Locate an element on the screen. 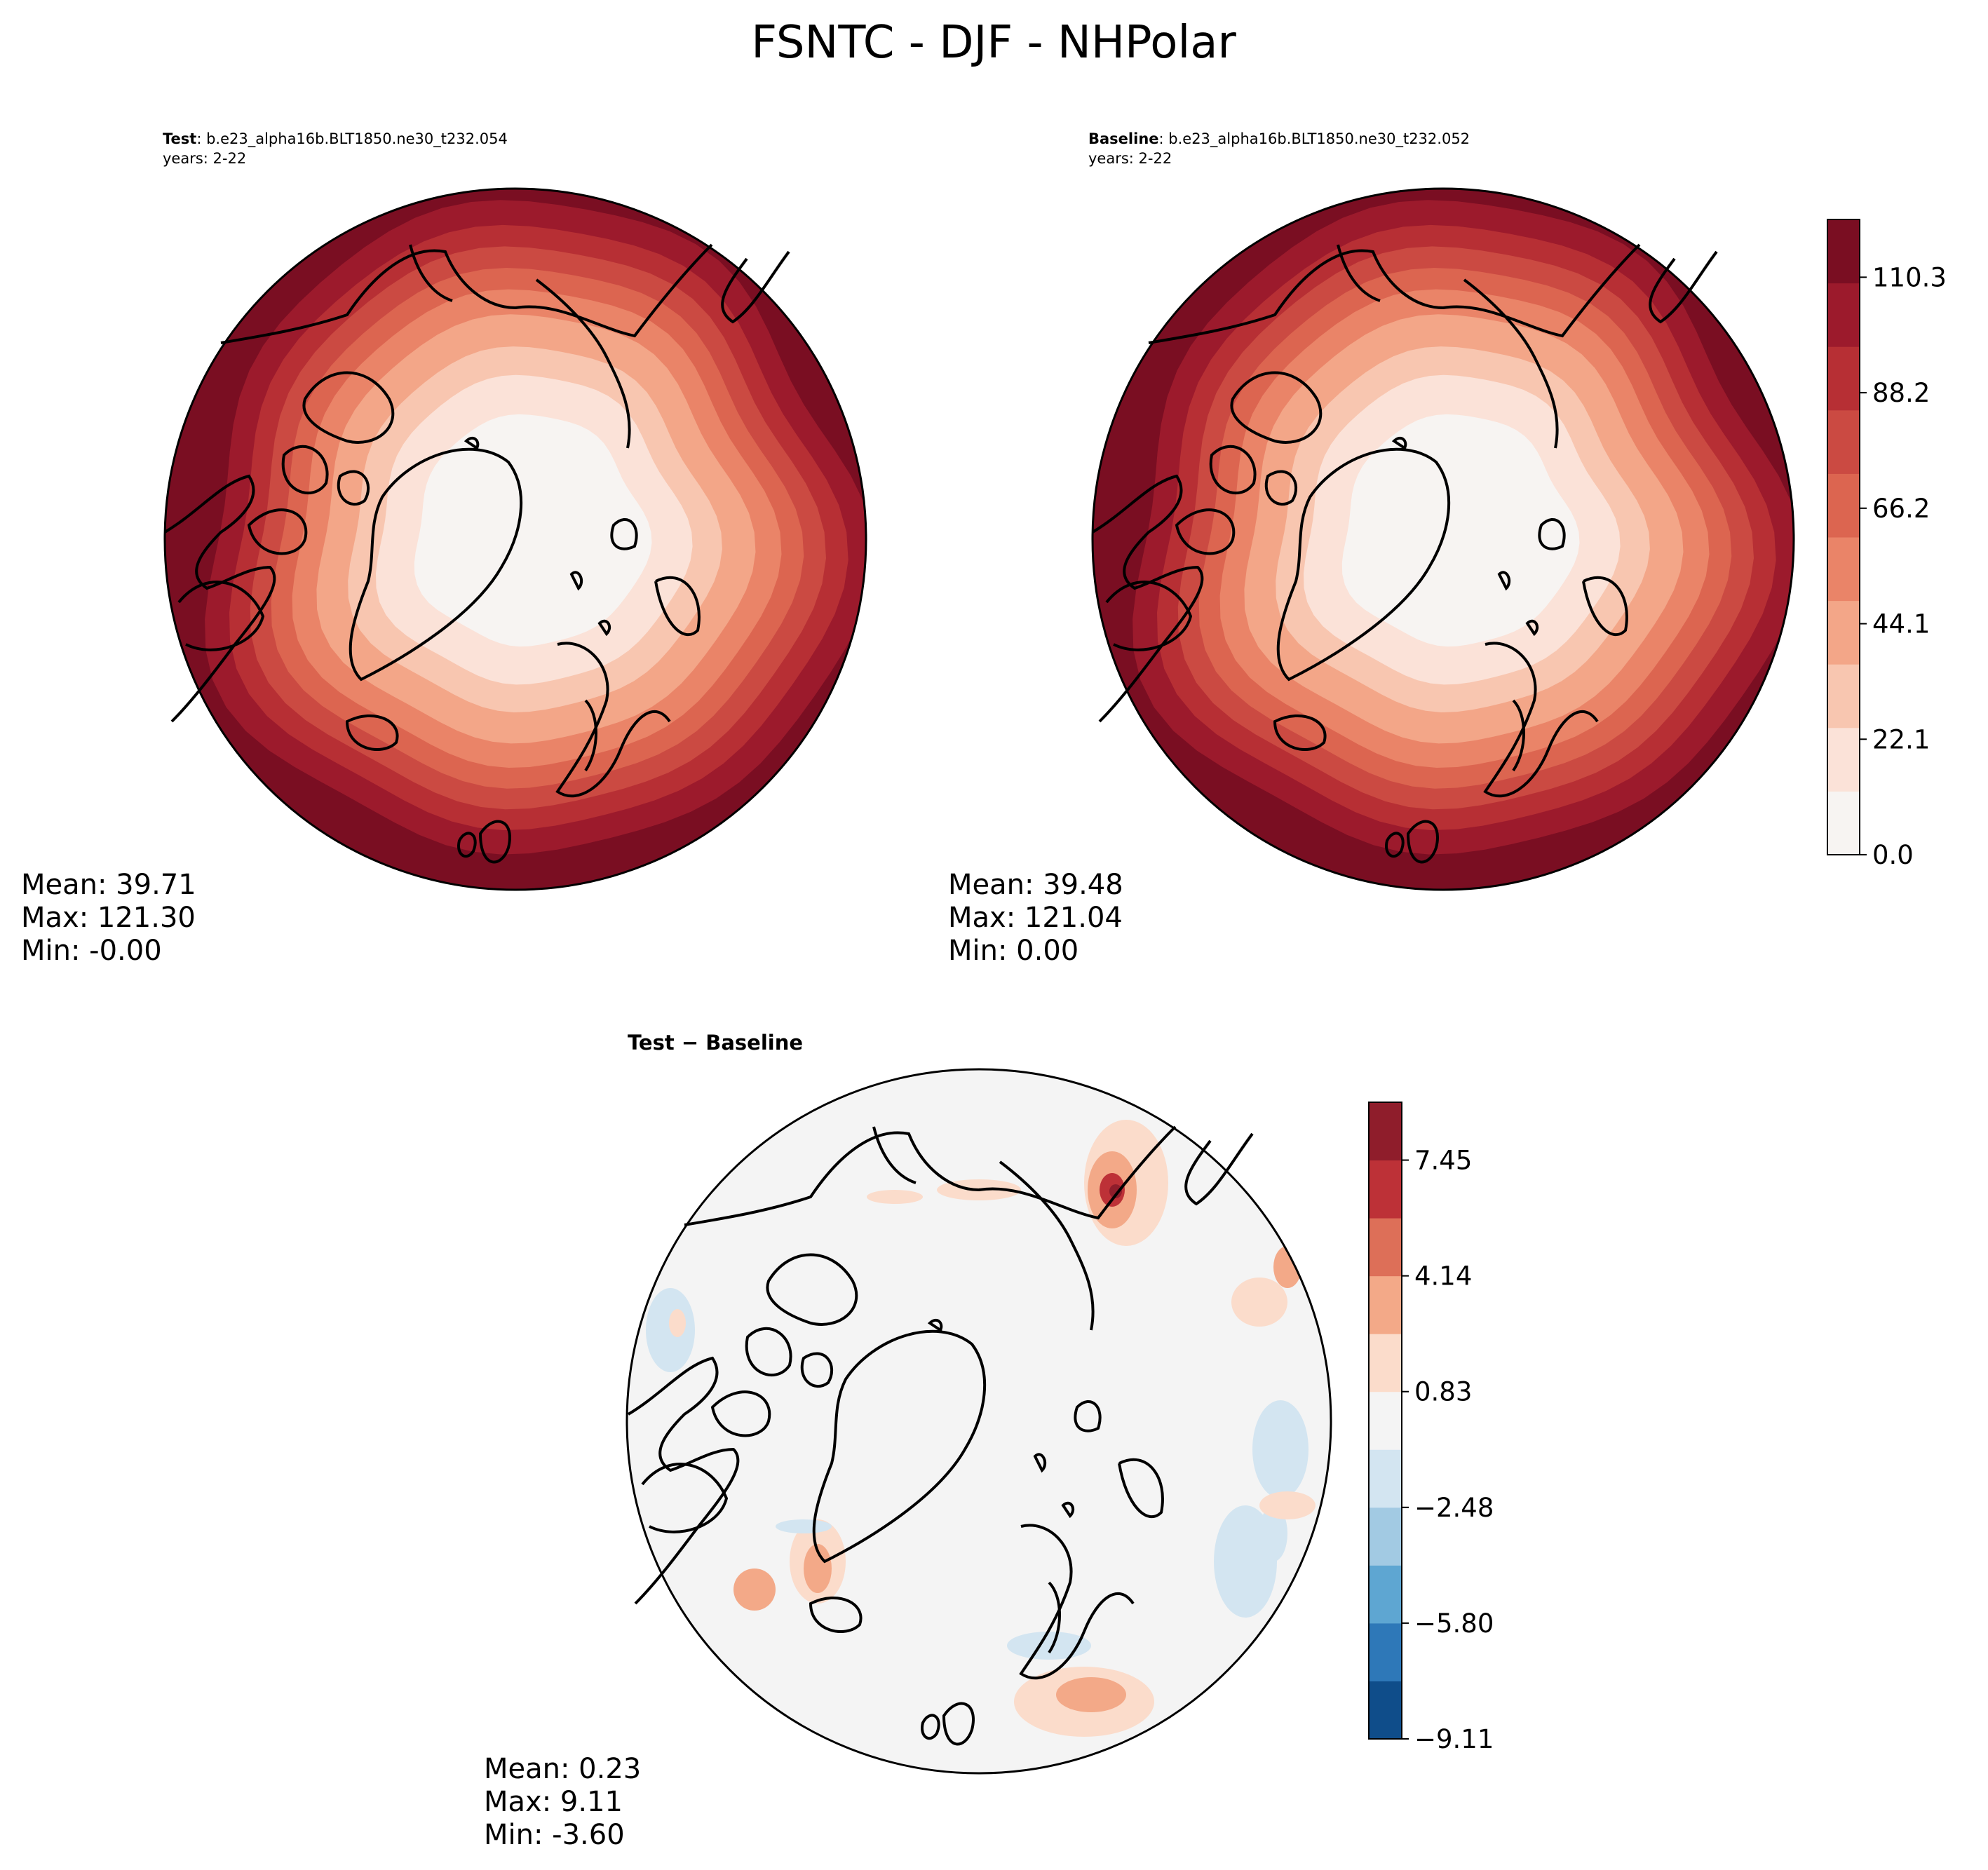  page-title: FSNTC - DJF - NHPolar is located at coordinates (994, 43).